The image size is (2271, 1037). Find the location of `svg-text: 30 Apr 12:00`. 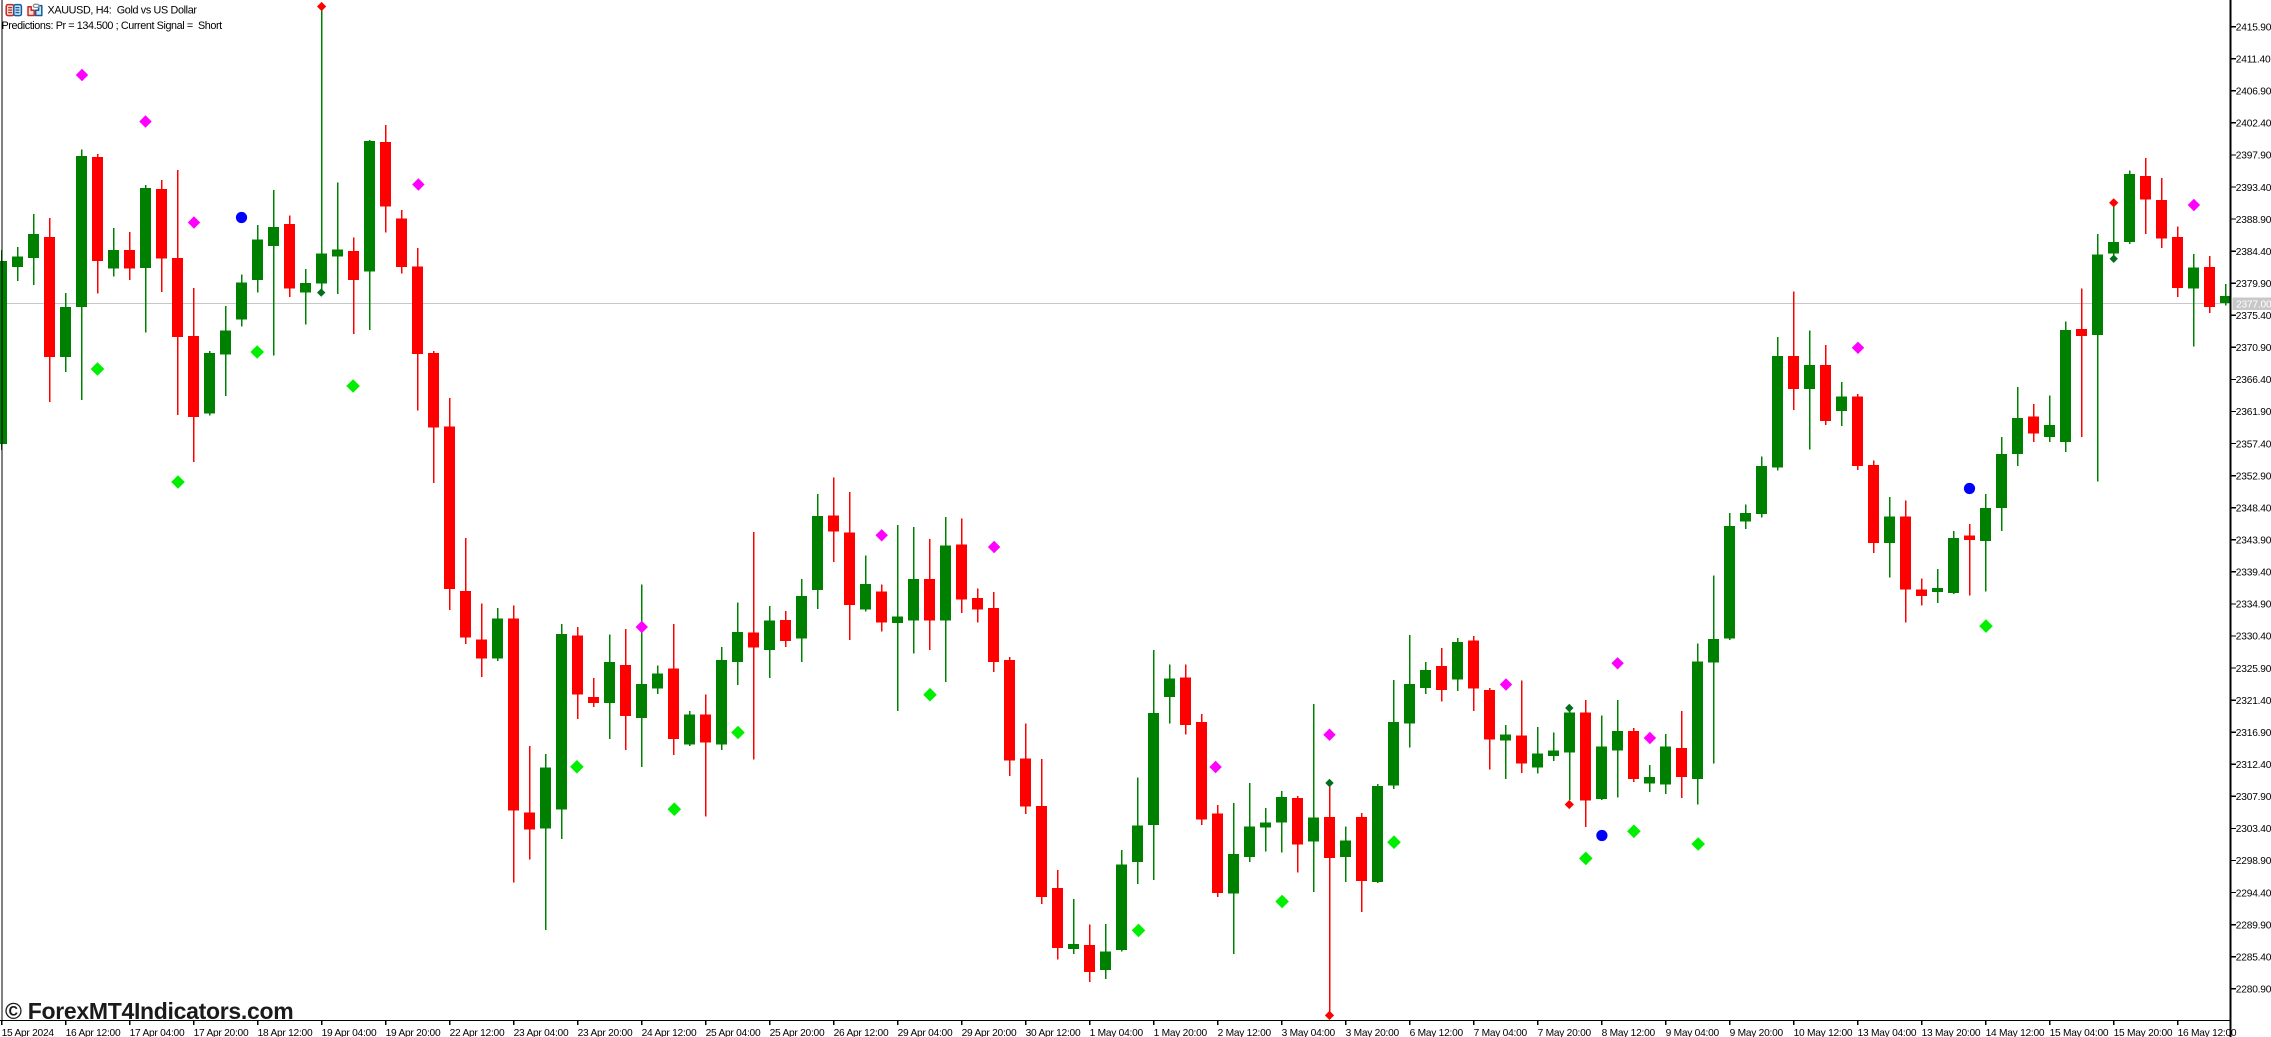

svg-text: 30 Apr 12:00 is located at coordinates (1053, 1032).